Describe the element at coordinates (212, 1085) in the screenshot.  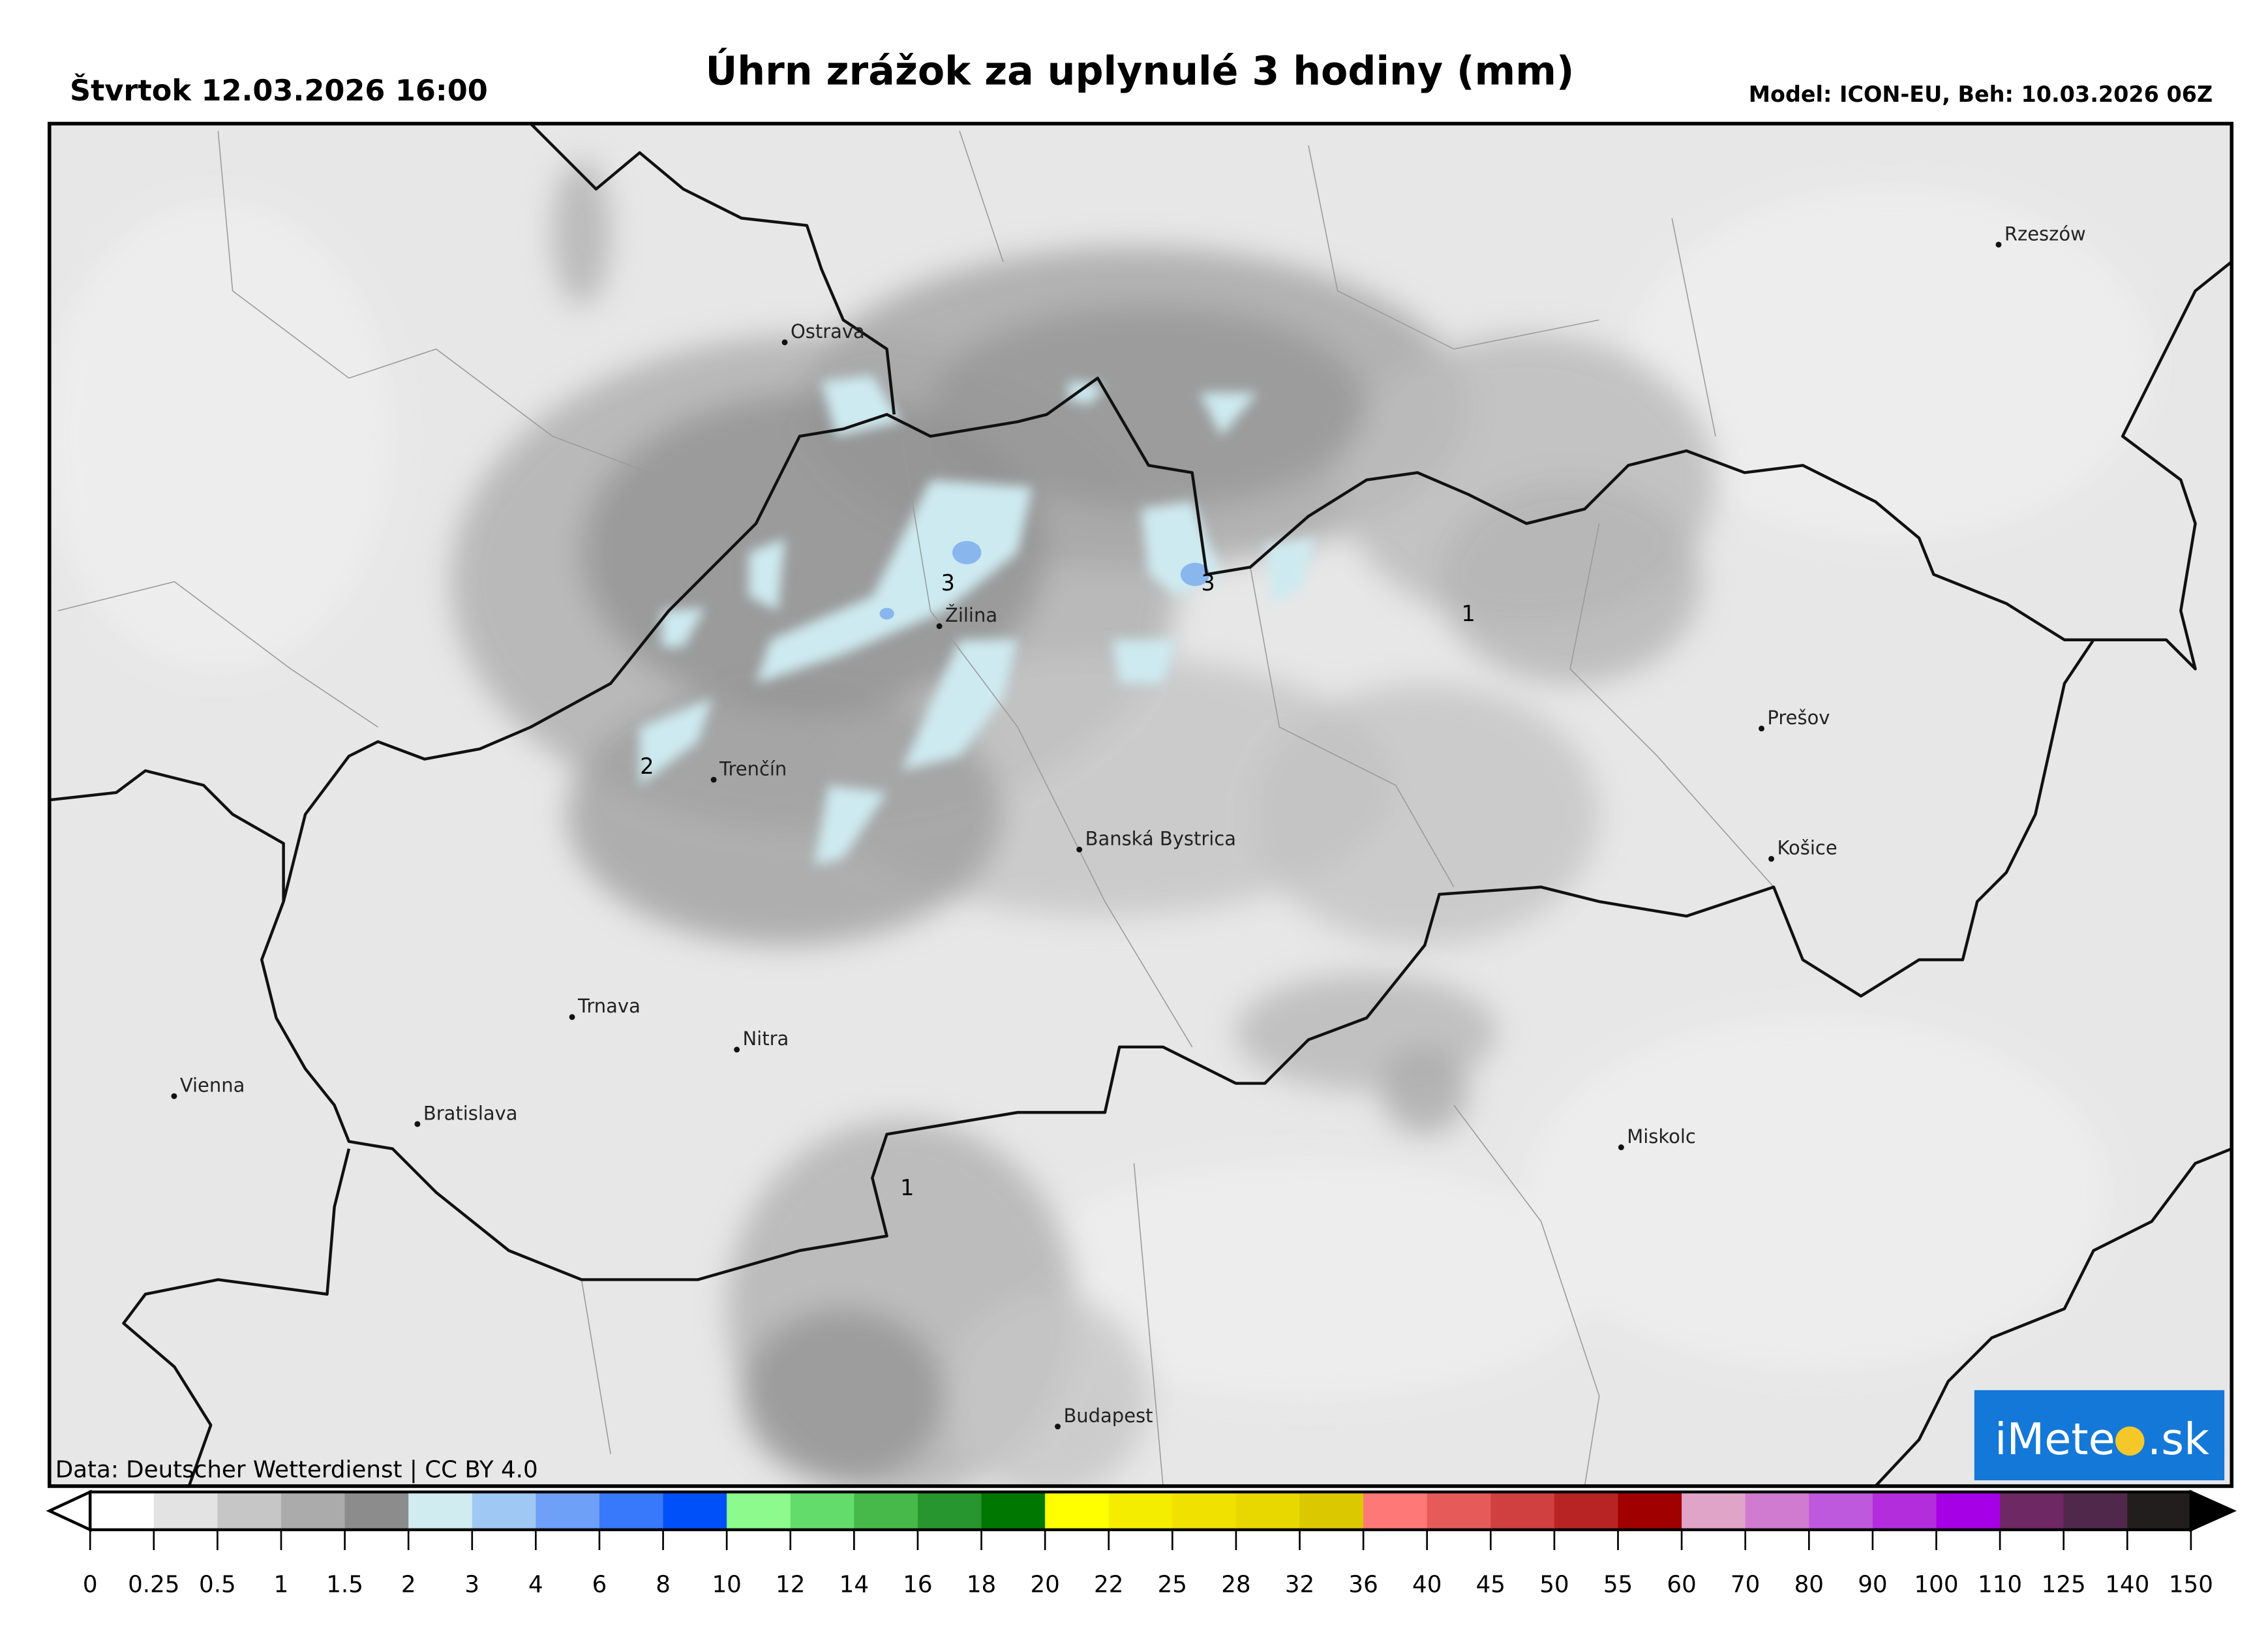
I see `city-name: Vienna` at that location.